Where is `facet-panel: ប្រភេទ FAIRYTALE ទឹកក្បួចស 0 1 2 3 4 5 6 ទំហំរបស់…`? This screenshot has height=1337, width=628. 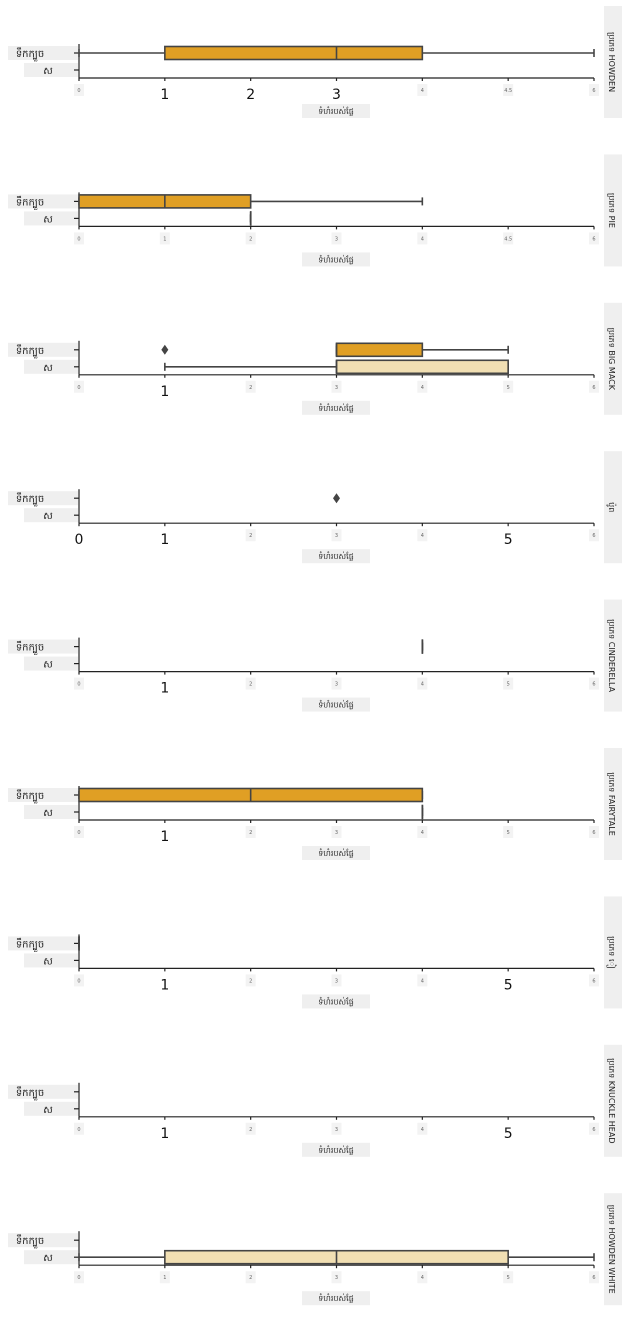 facet-panel: ប្រភេទ FAIRYTALE ទឹកក្បួចស 0 1 2 3 4 5 6 ទំហំរបស់… is located at coordinates (315, 804).